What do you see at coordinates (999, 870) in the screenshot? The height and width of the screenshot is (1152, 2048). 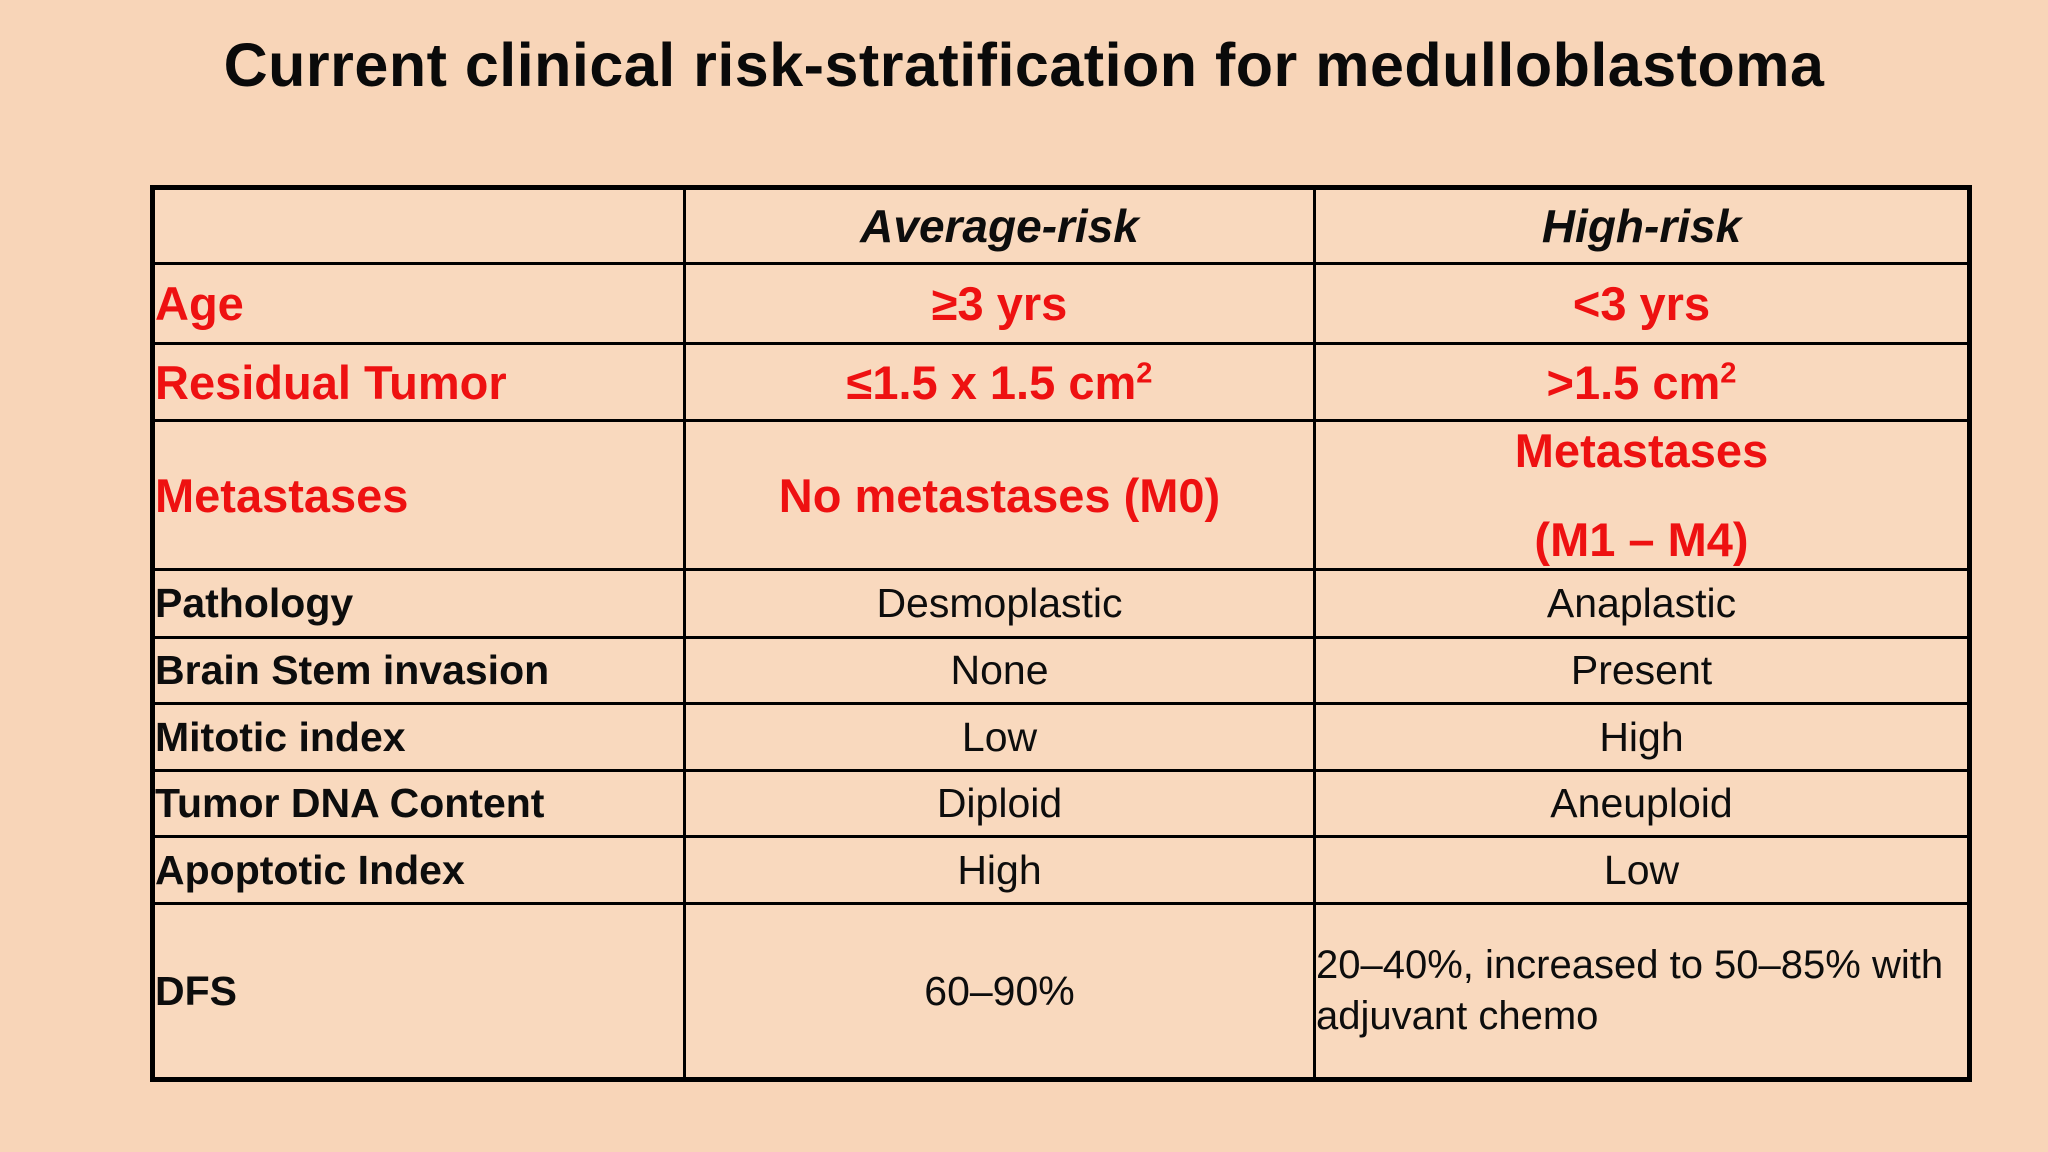 I see `cell-apoptotic-average: High` at bounding box center [999, 870].